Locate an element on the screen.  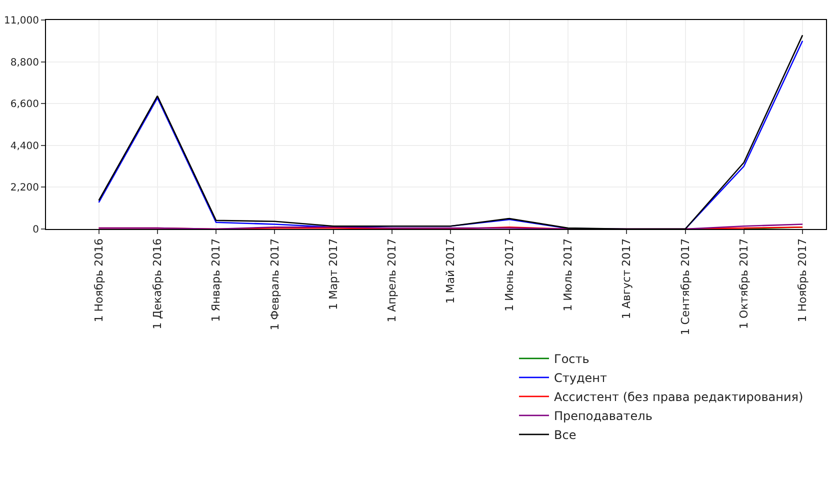
y-tick-label: 0 is located at coordinates (35, 230).